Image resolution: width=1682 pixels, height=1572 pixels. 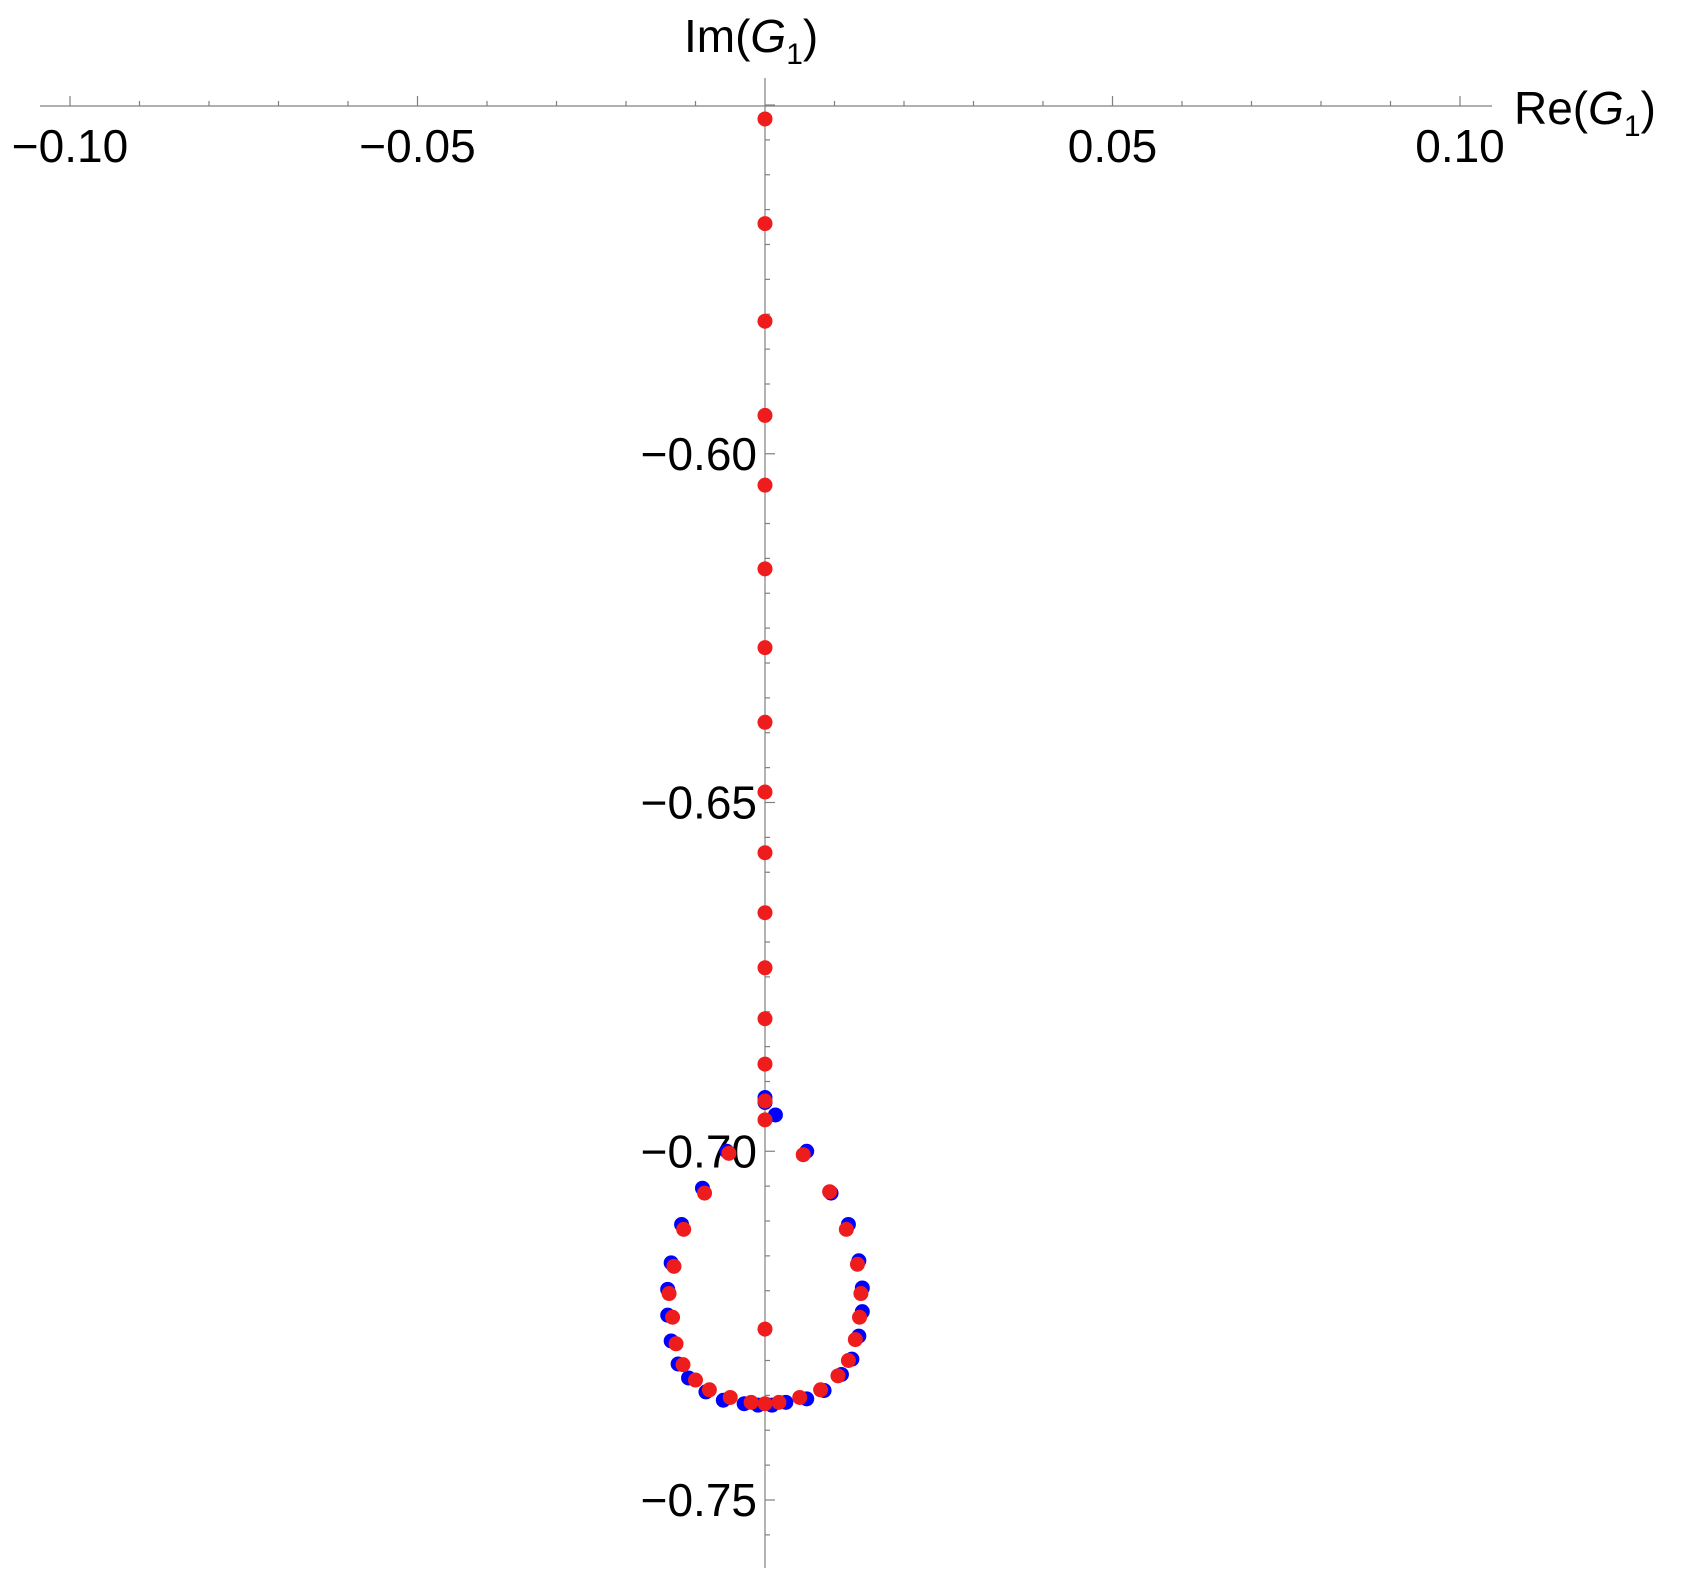 What do you see at coordinates (758, 146) in the screenshot?
I see `x-axis-ticks: −0.10 −0.05 0.05 0.10` at bounding box center [758, 146].